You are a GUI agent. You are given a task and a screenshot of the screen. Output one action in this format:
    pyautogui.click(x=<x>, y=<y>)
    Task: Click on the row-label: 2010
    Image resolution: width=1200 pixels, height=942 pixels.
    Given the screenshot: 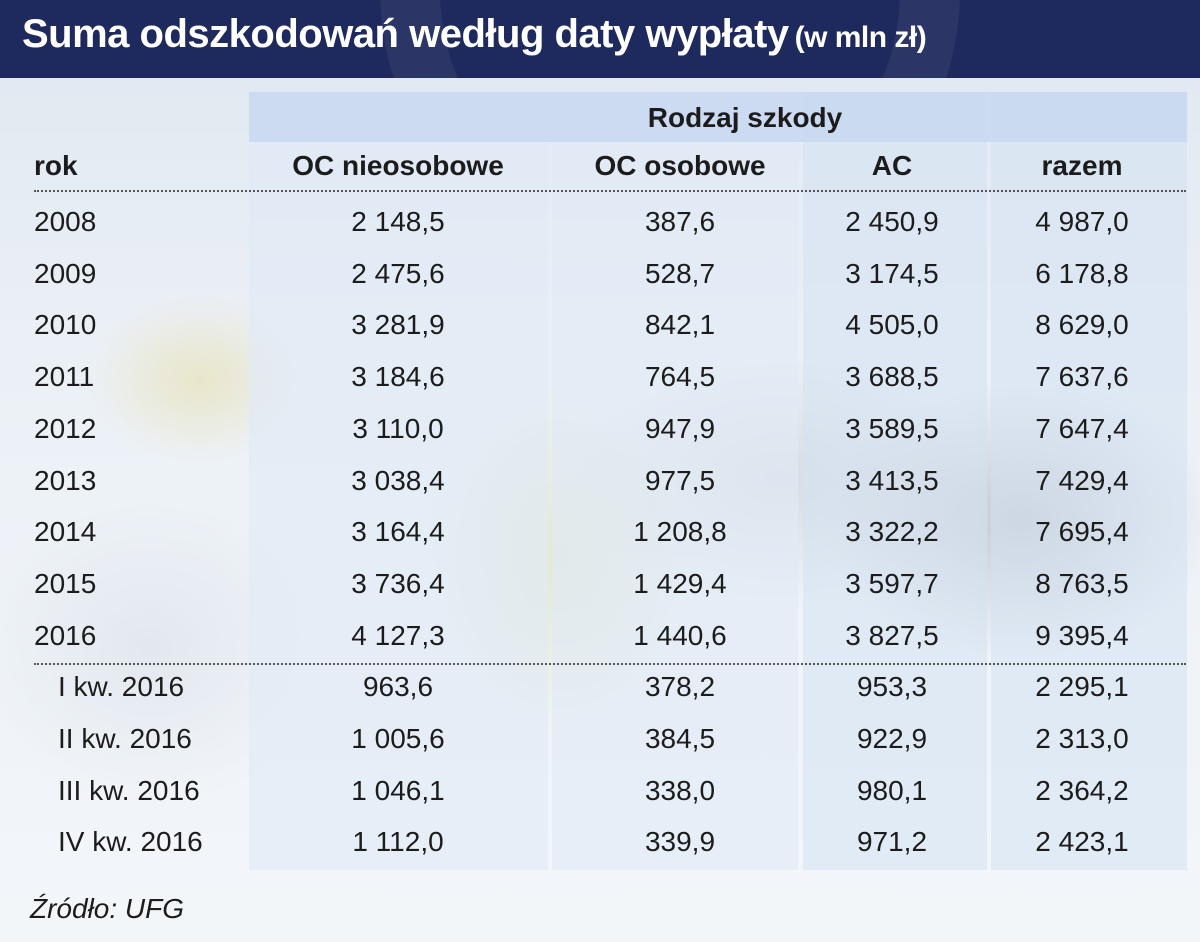 What is the action you would take?
    pyautogui.click(x=65, y=325)
    